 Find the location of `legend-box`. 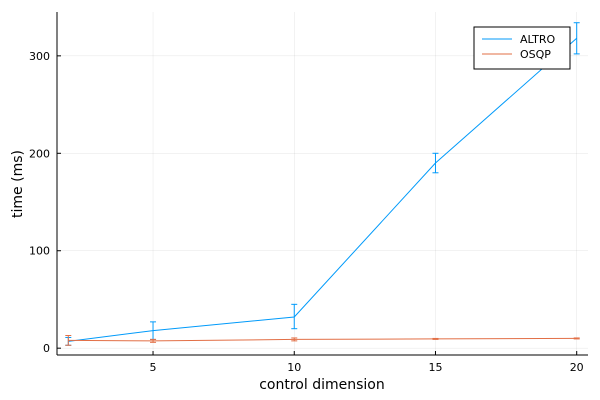

legend-box is located at coordinates (522, 48).